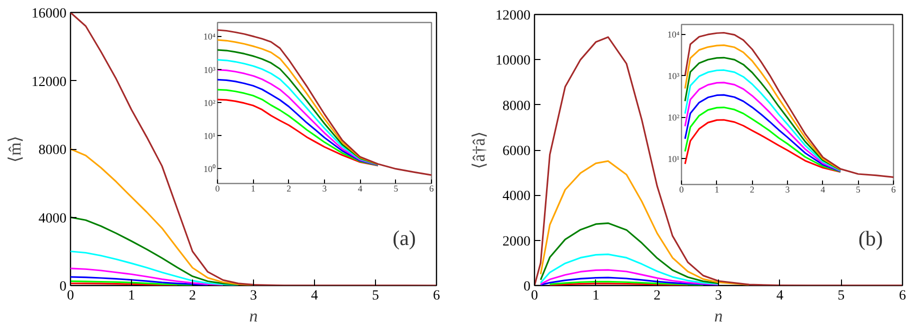  What do you see at coordinates (870, 238) in the screenshot?
I see `annotation: (b)` at bounding box center [870, 238].